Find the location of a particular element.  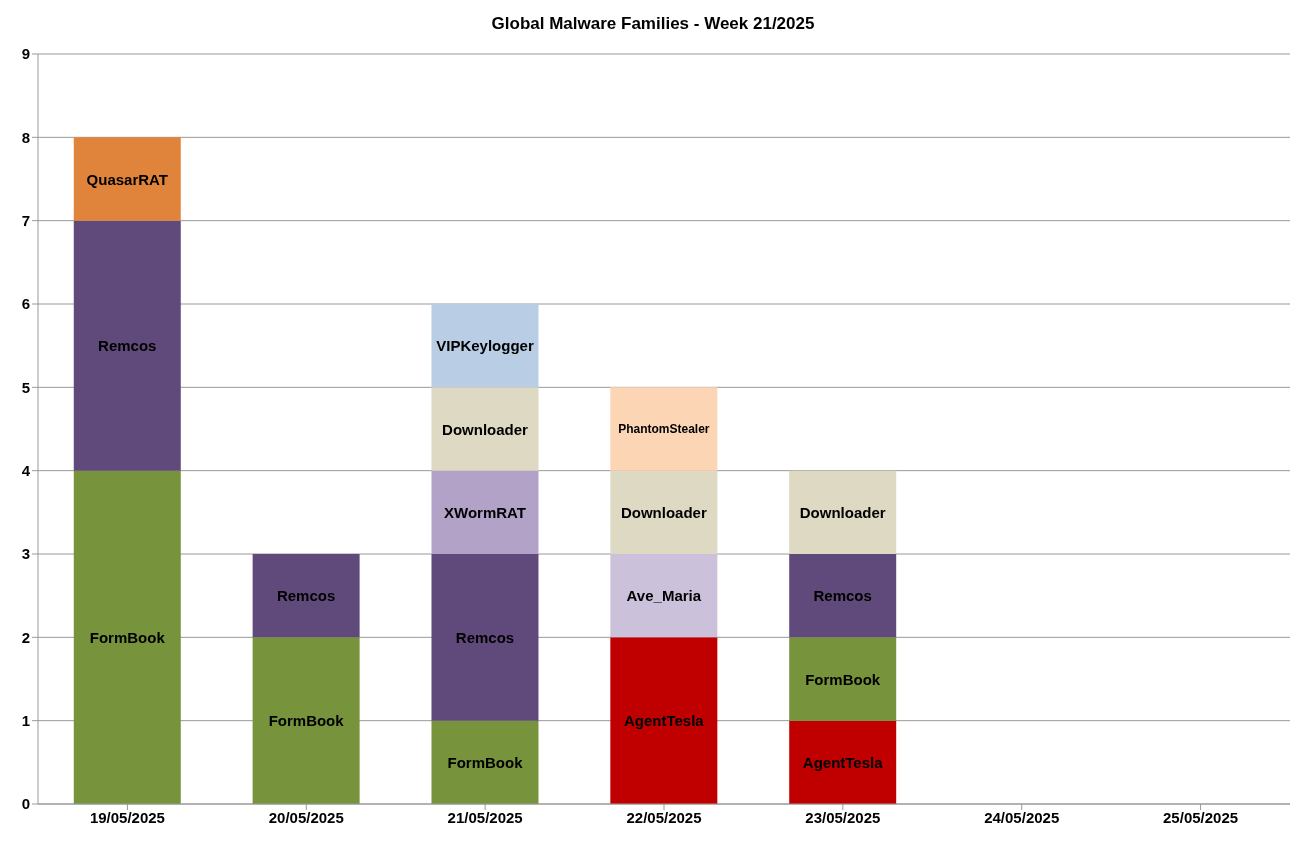

text: AgentTesla is located at coordinates (842, 762).